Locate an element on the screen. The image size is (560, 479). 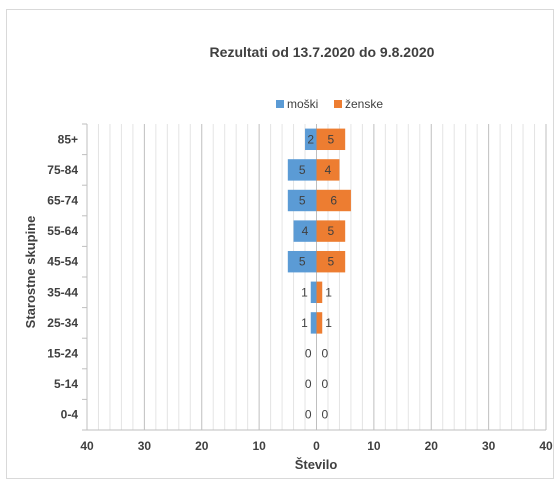
legend: moški ženske is located at coordinates (329, 104).